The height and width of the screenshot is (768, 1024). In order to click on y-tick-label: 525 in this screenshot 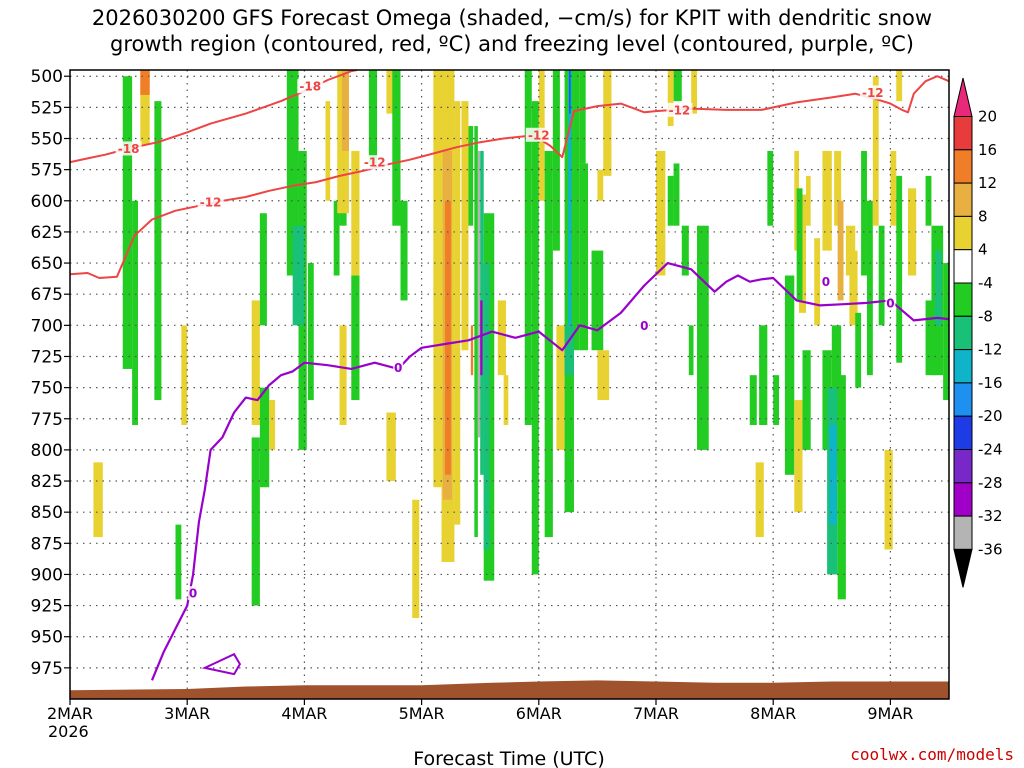, I will do `click(47, 108)`.